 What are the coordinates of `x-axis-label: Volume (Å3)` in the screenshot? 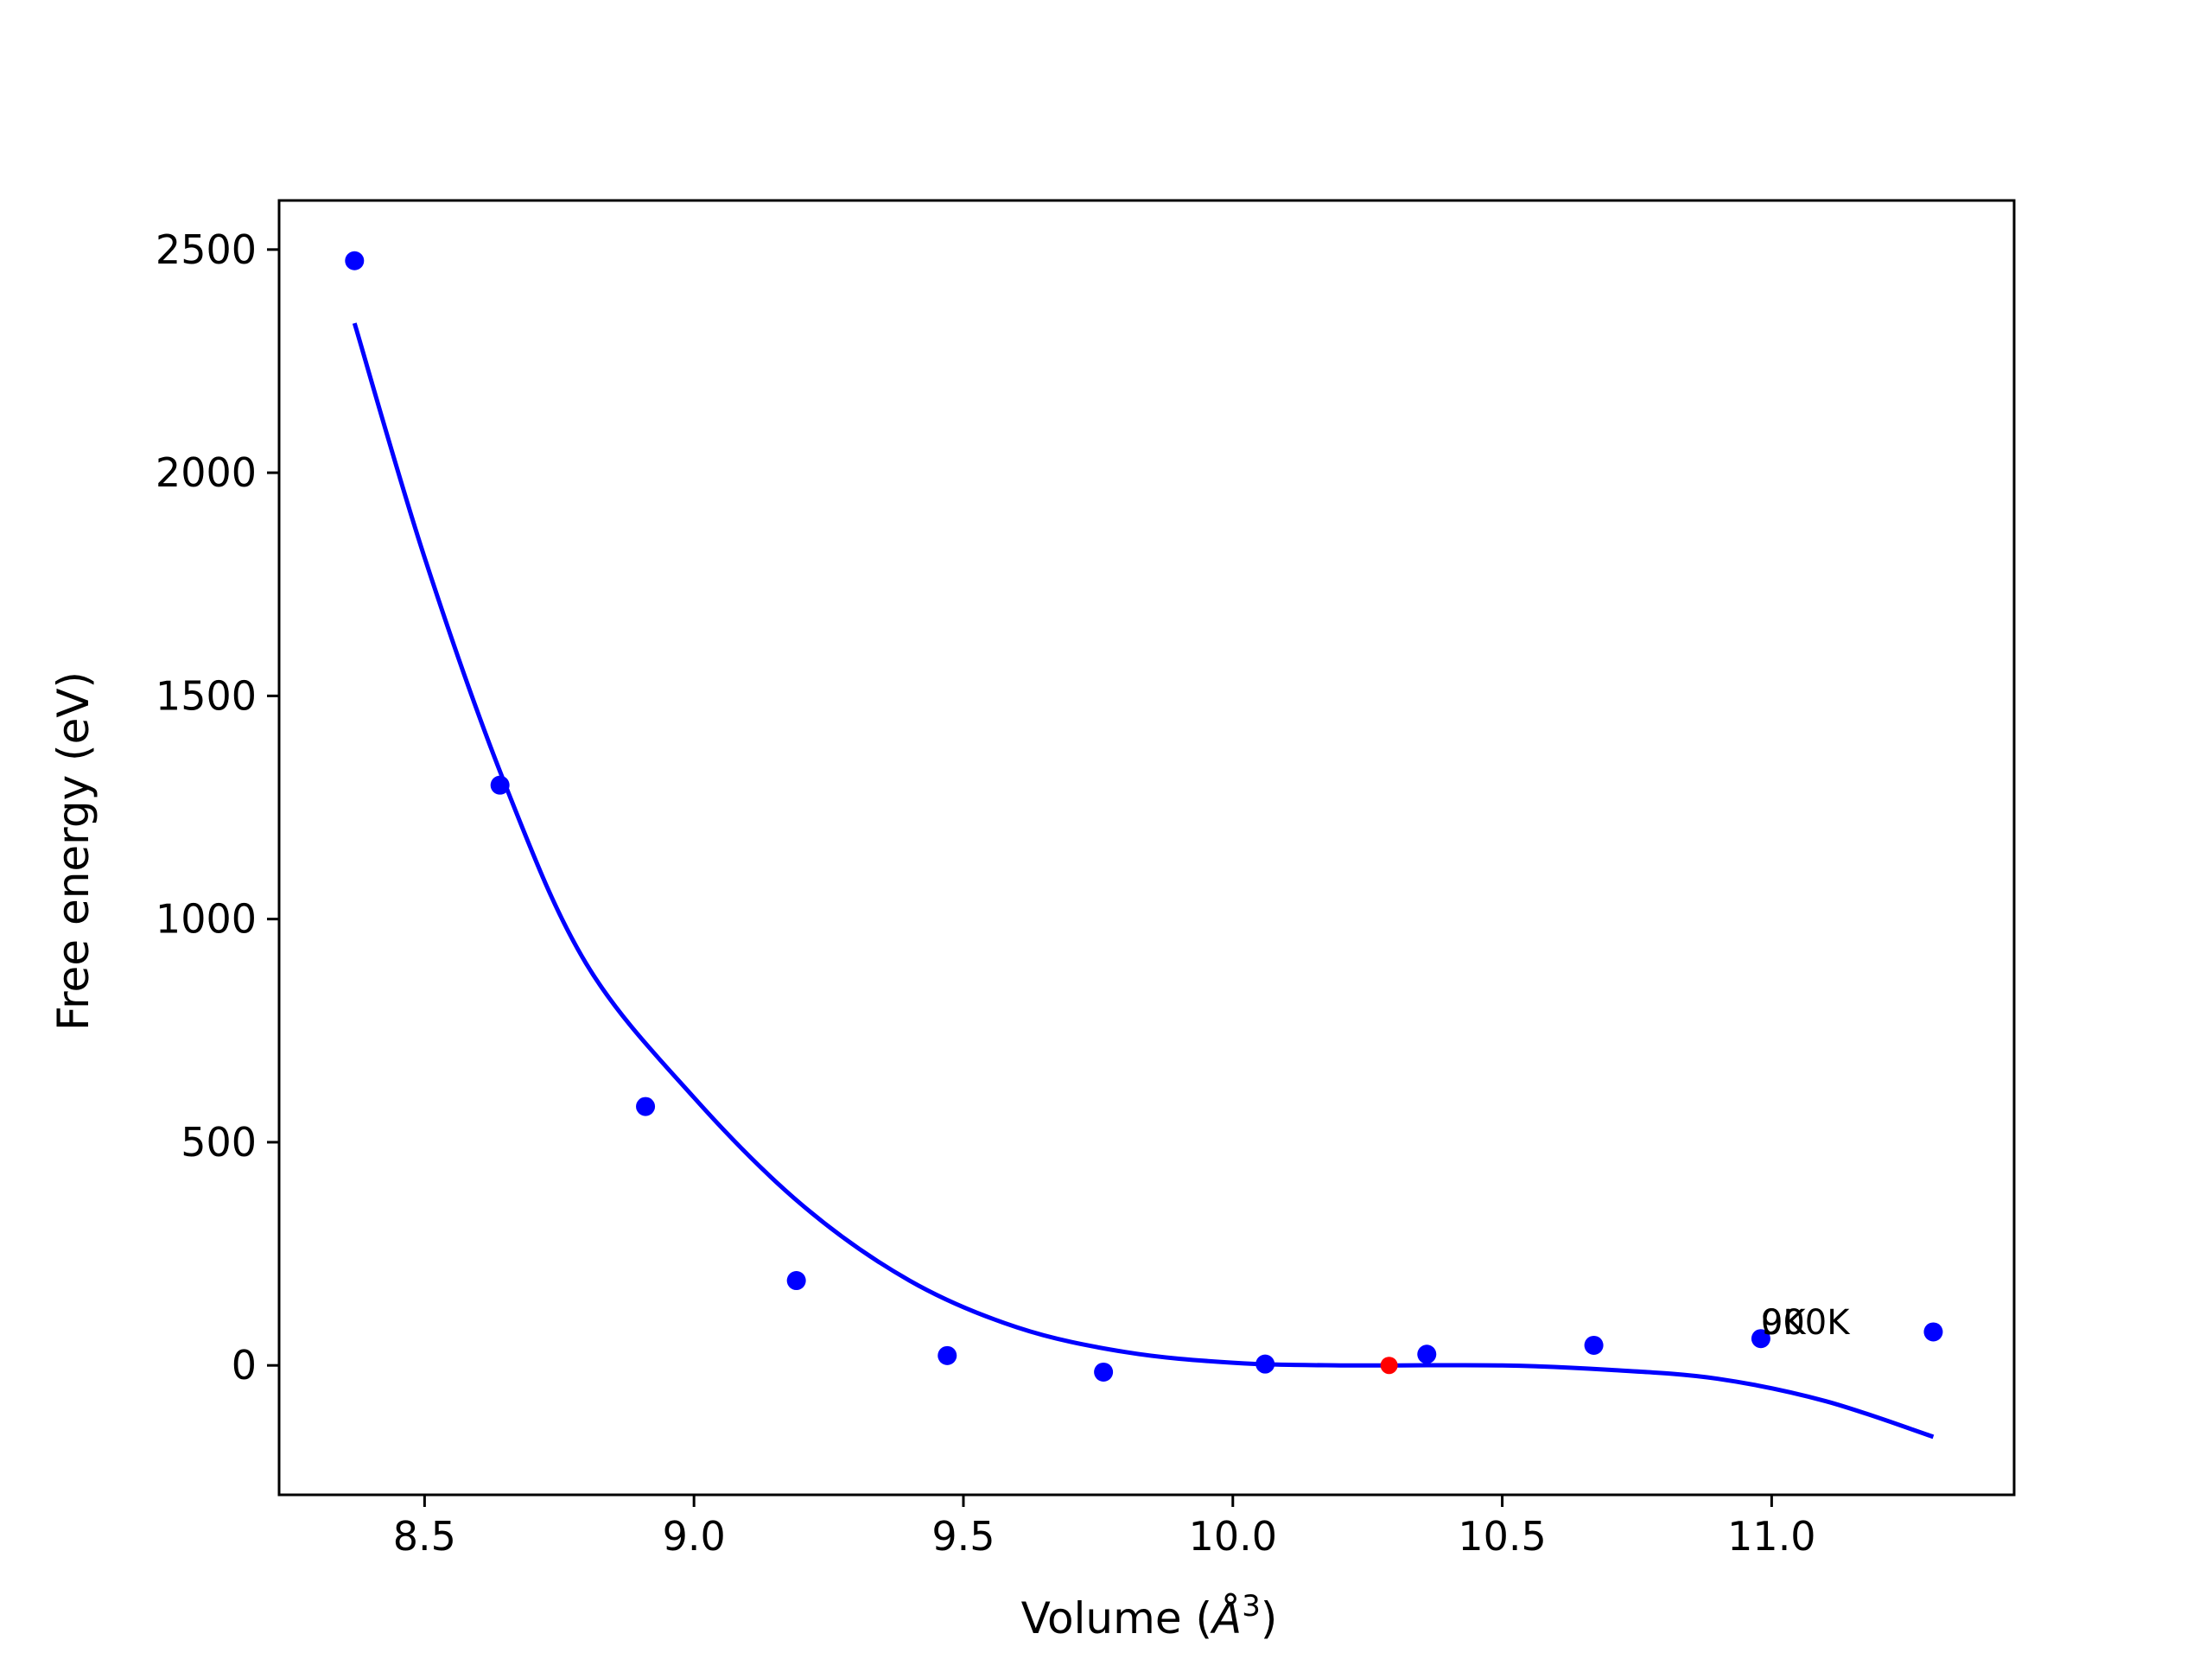 It's located at (1149, 1616).